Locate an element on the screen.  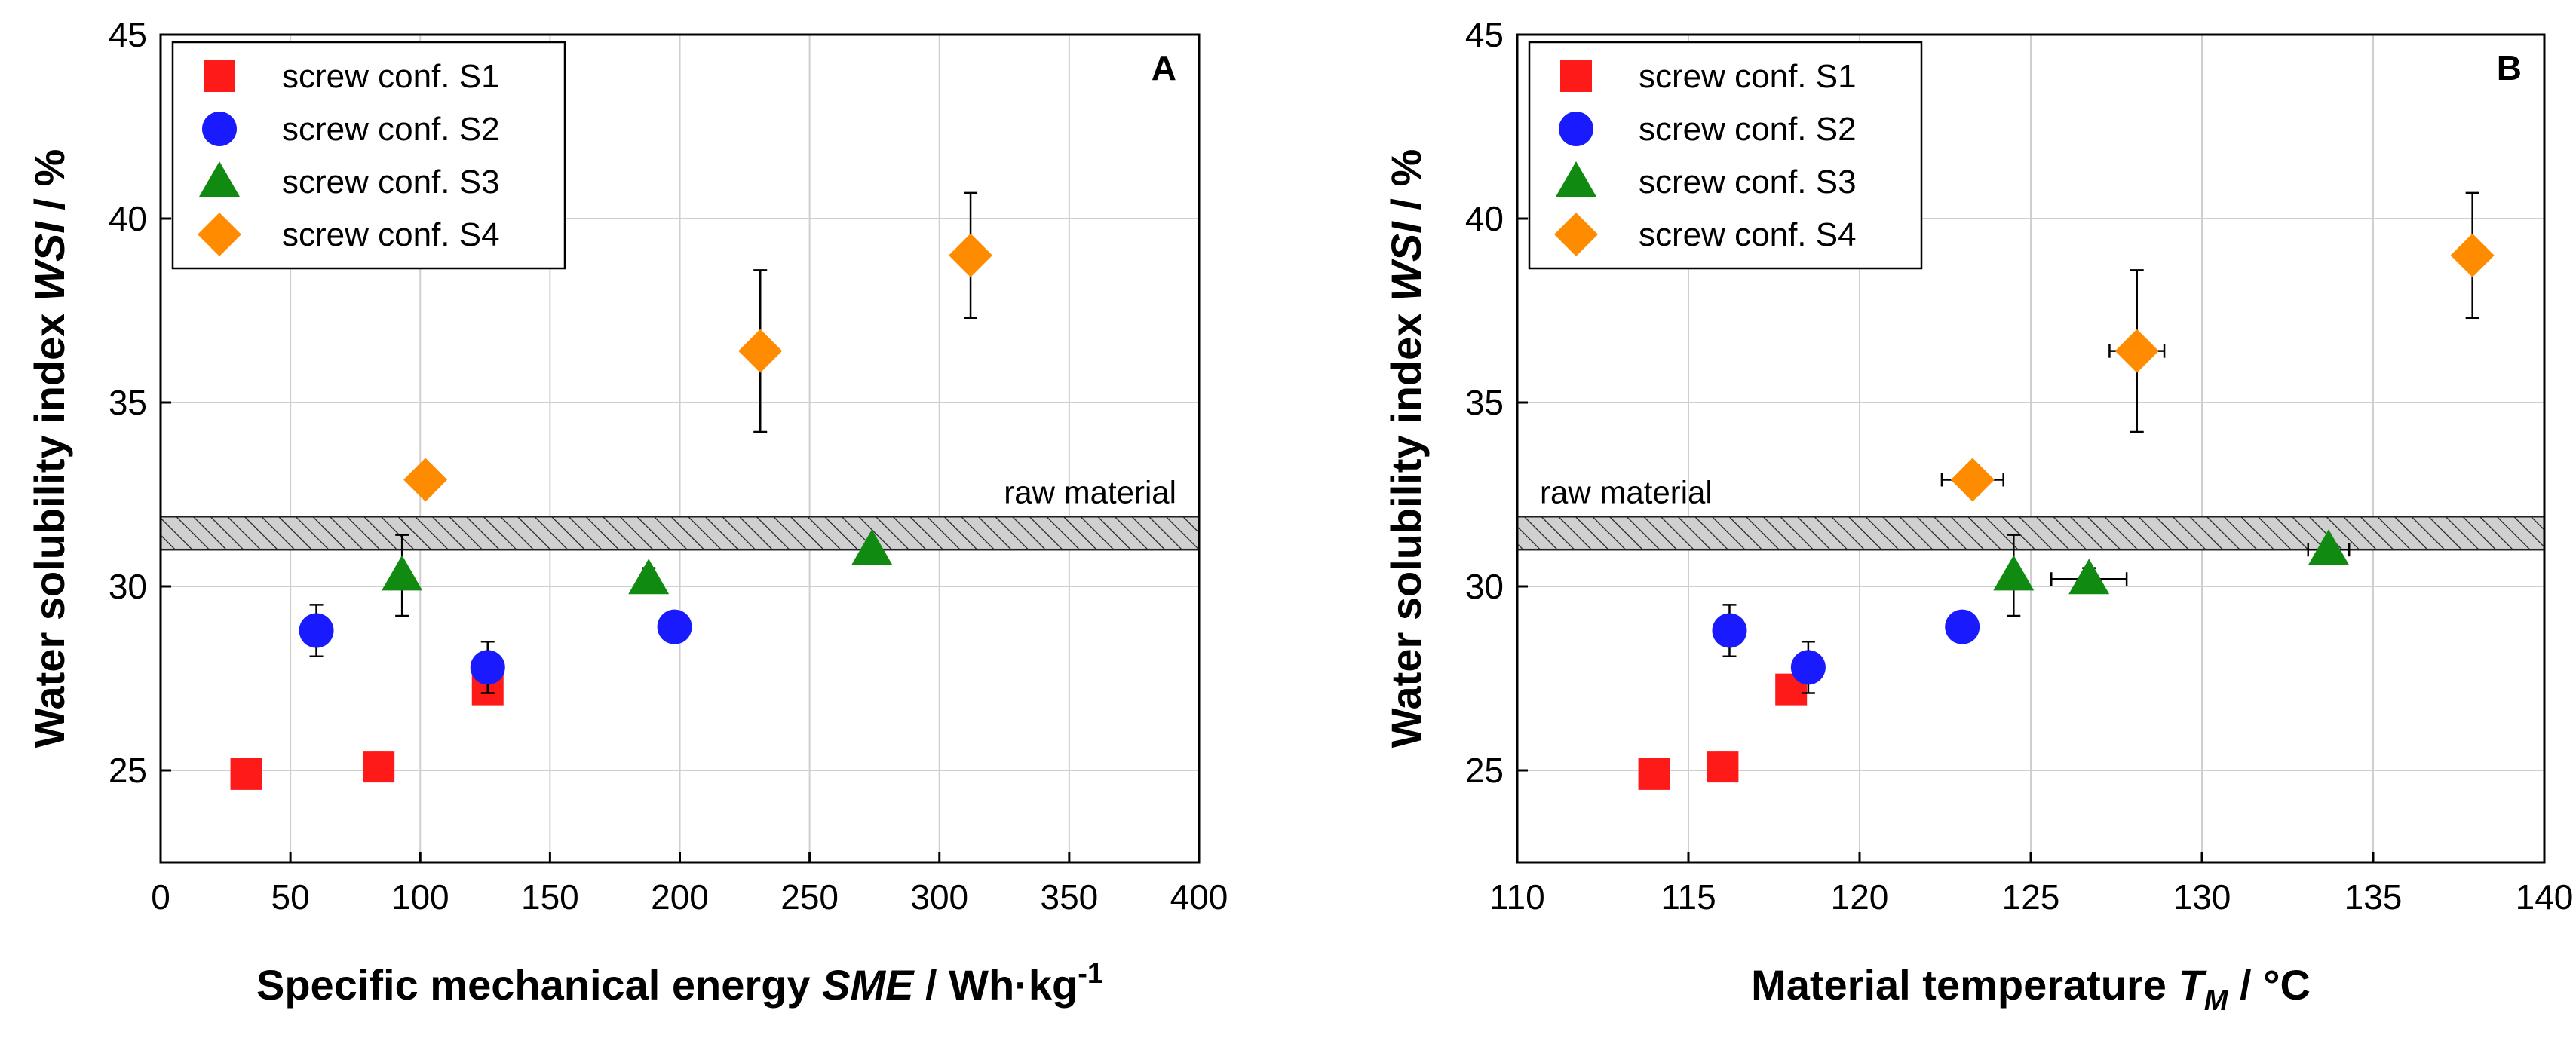
x-tick-label: 140 is located at coordinates (2545, 897).